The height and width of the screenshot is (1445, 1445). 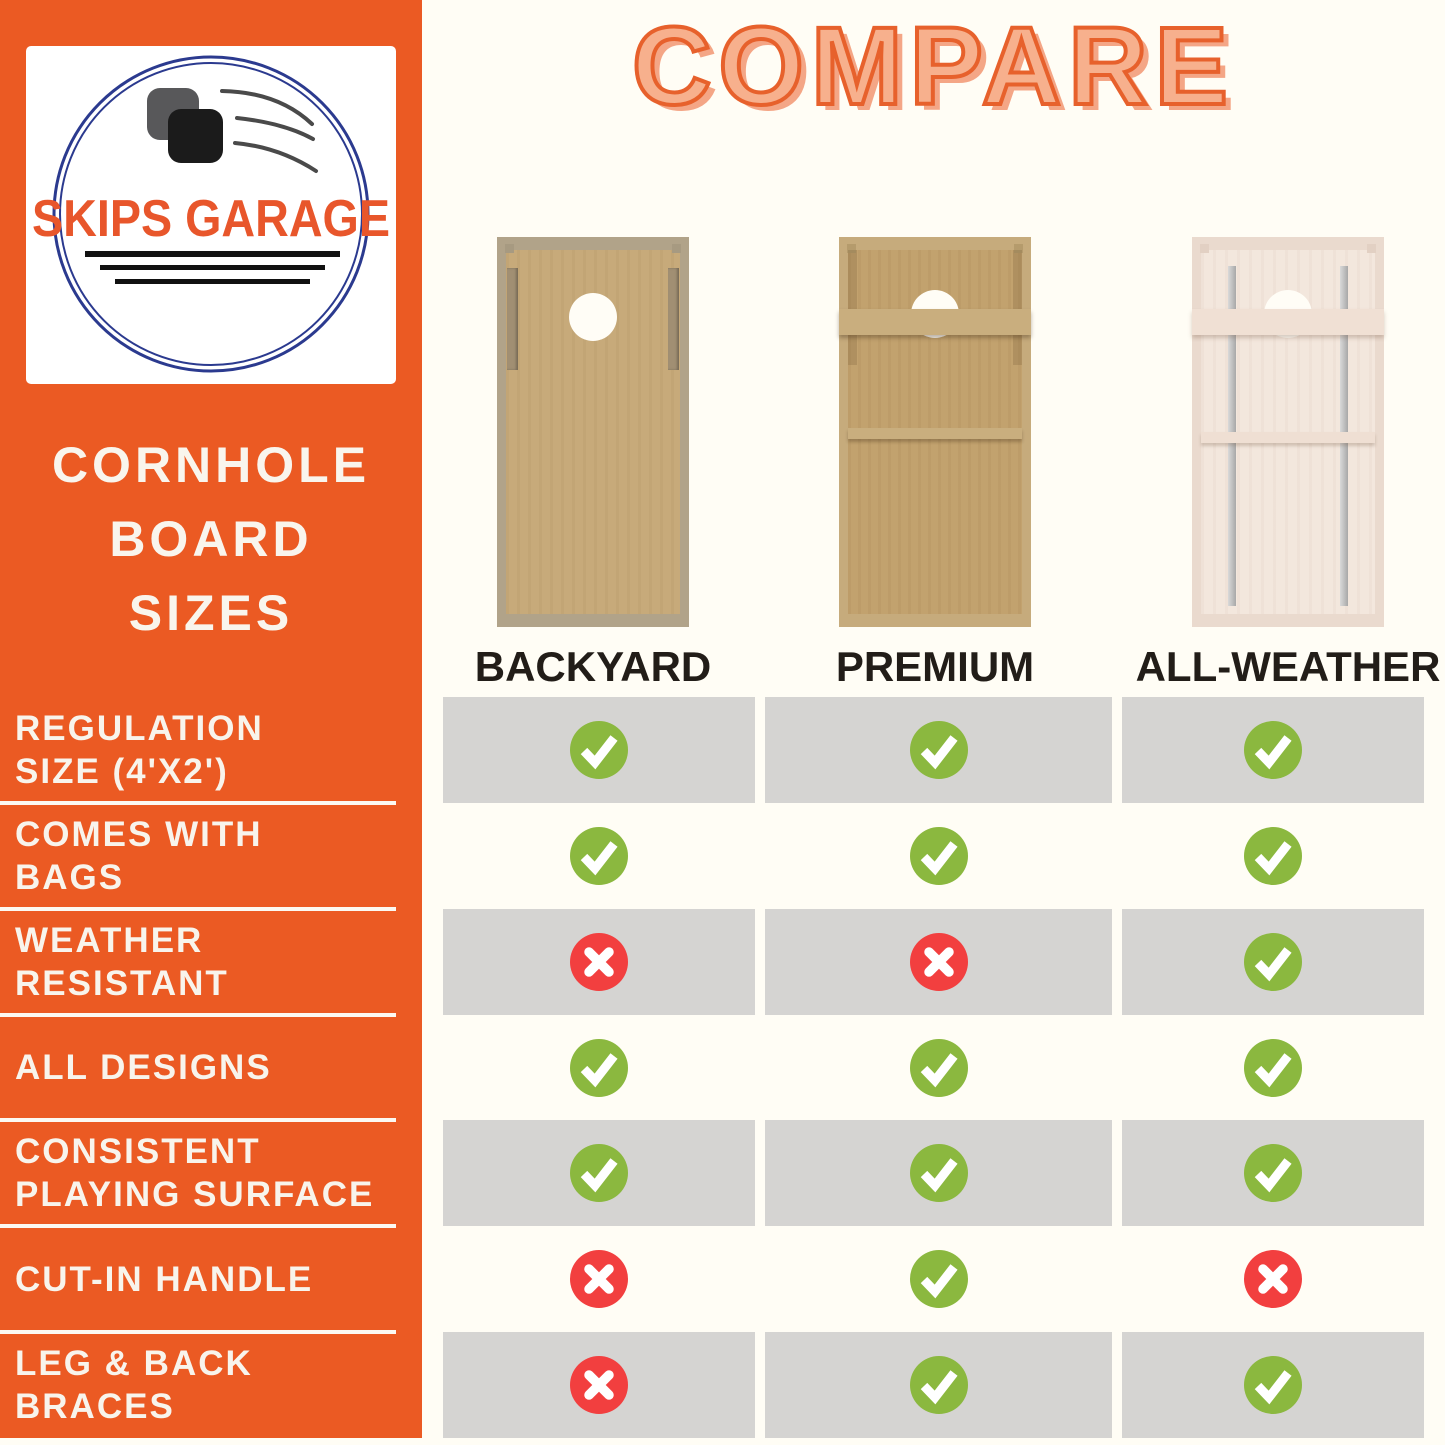 What do you see at coordinates (195, 136) in the screenshot?
I see `bean-bag-icon-black` at bounding box center [195, 136].